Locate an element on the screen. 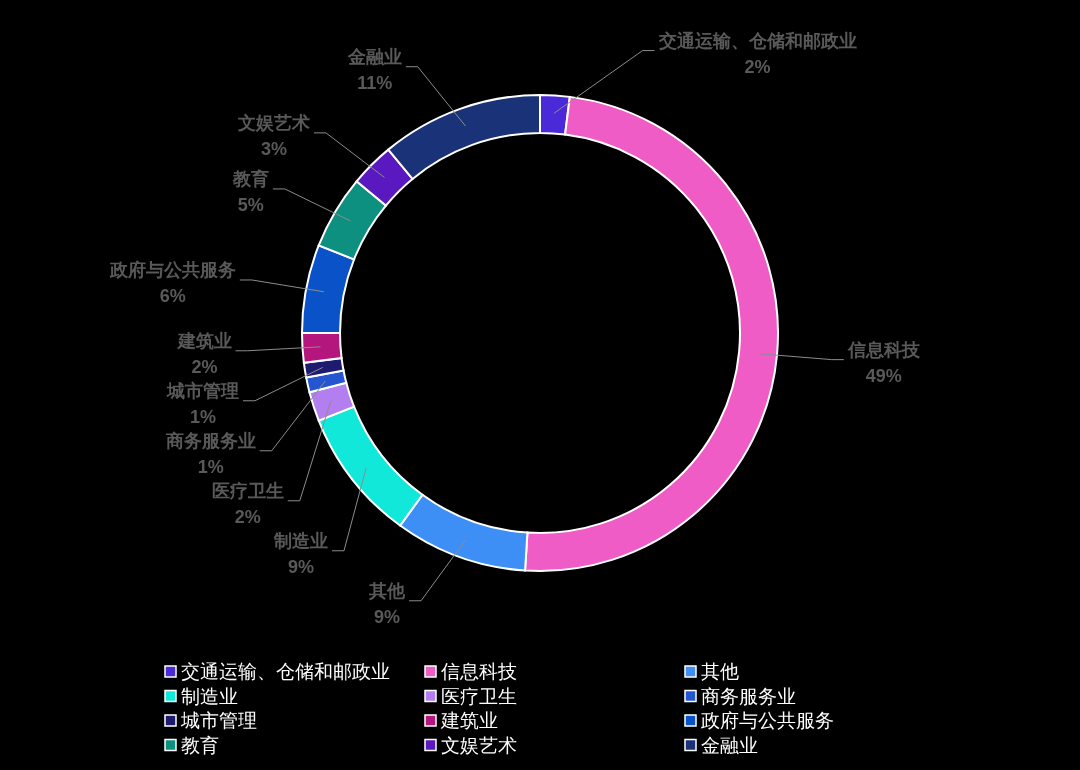 This screenshot has width=1080, height=770. legend-label: 建筑业 is located at coordinates (469, 720).